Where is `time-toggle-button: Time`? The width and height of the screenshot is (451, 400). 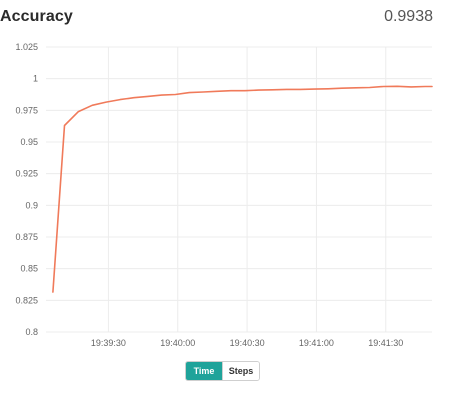
time-toggle-button: Time is located at coordinates (204, 371).